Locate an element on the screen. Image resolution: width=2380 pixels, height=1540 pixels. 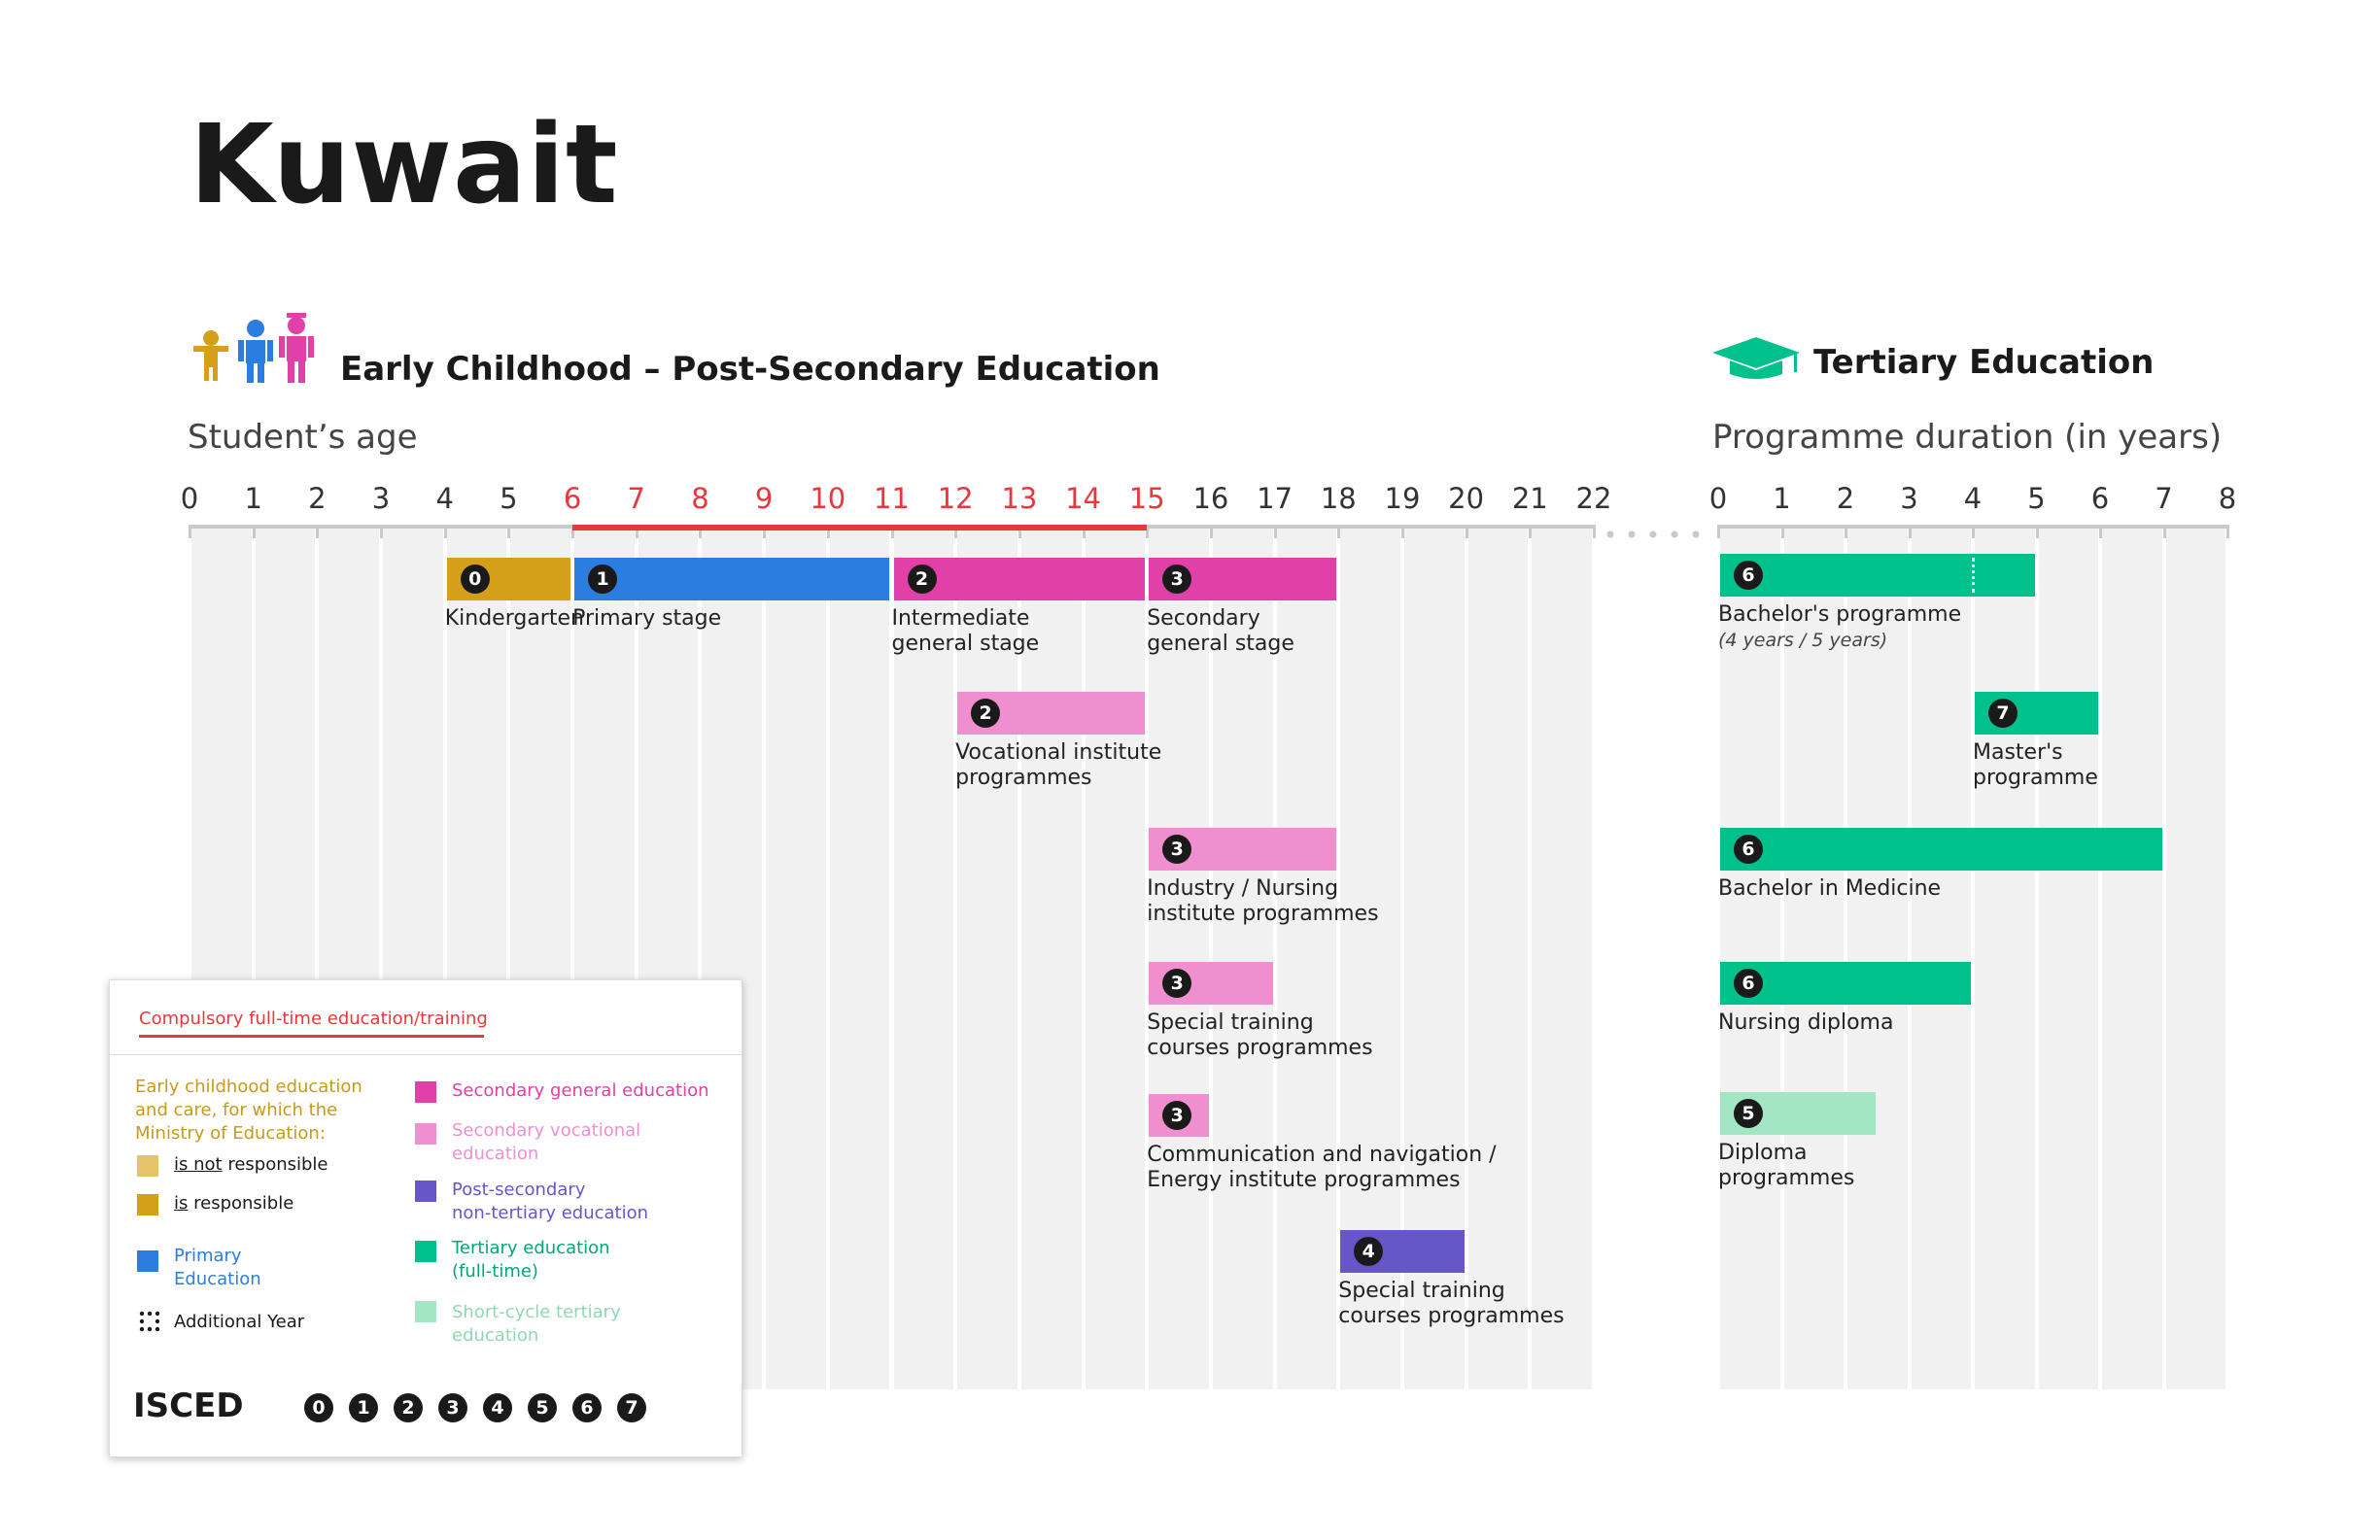
axis-tick-label: 2 is located at coordinates (1845, 498).